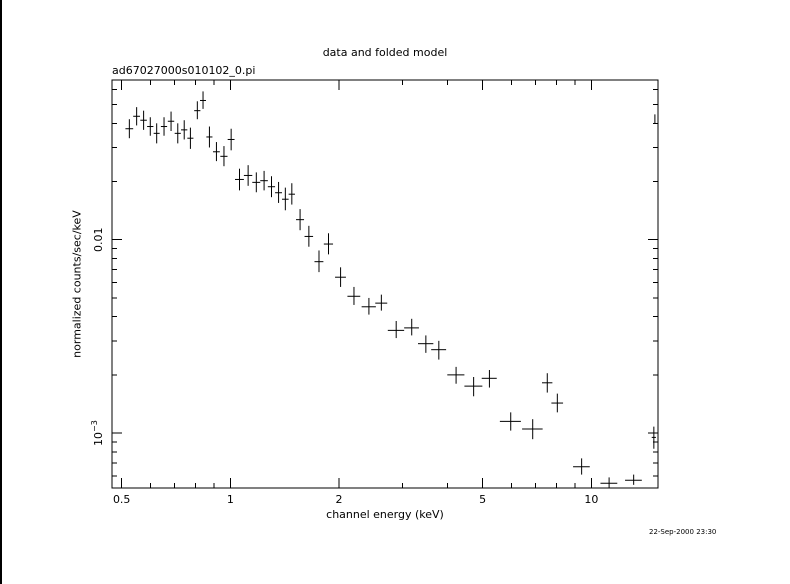  What do you see at coordinates (683, 532) in the screenshot?
I see `timestamp: 22-Sep-2000 23:30` at bounding box center [683, 532].